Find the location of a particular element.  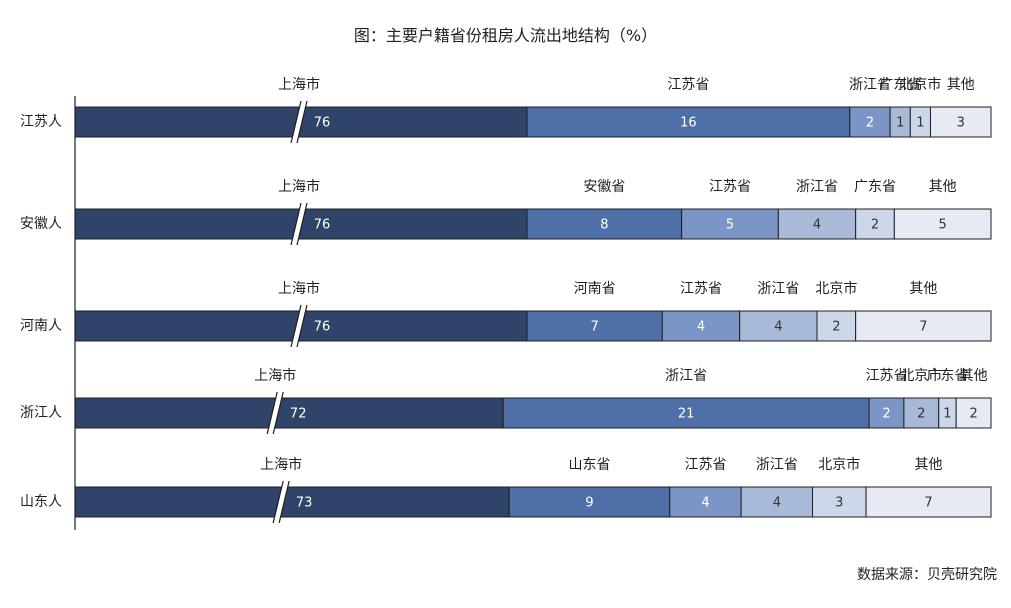

chart-title: 图：主要户籍省份租房人流出地结构（%） is located at coordinates (505, 35).